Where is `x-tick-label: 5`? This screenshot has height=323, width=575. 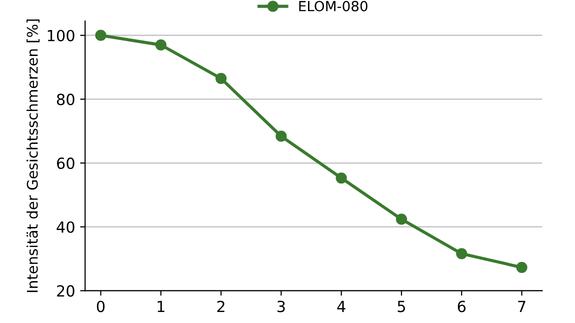
x-tick-label: 5 is located at coordinates (402, 306).